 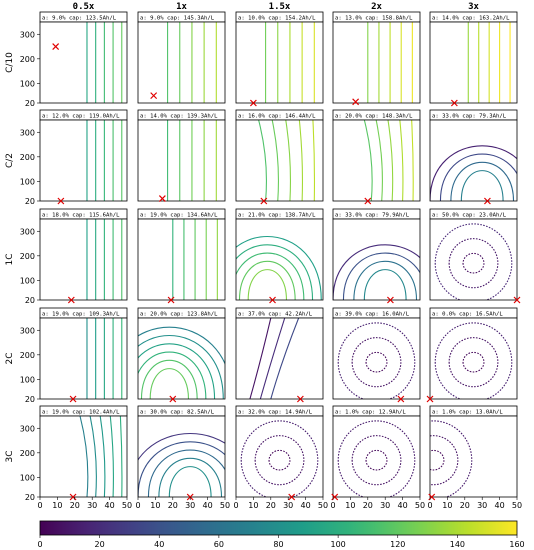 I want to click on contour-panel: a: 32.0% cap: 14.9Ah/L, so click(x=279, y=453).